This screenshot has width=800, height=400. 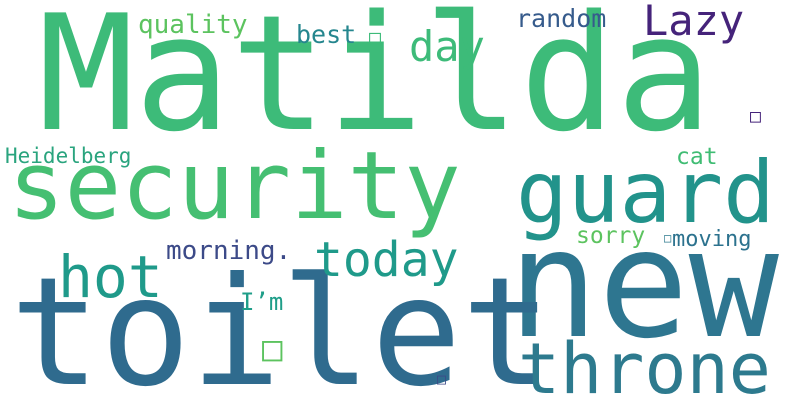 What do you see at coordinates (712, 239) in the screenshot?
I see `word-moving: moving` at bounding box center [712, 239].